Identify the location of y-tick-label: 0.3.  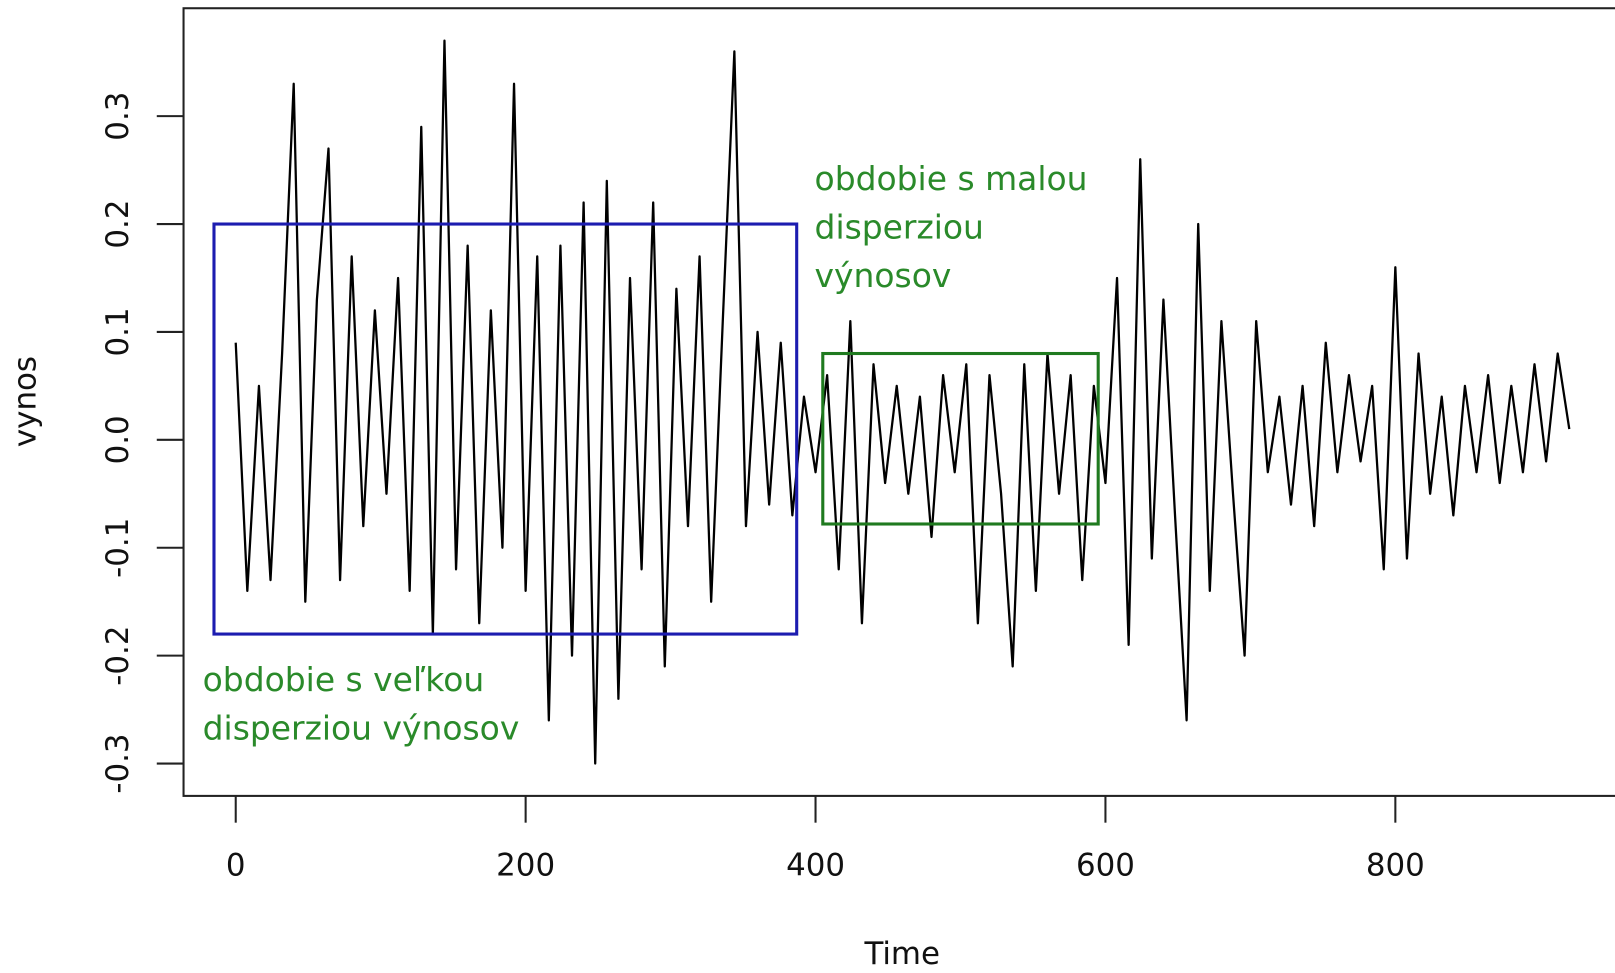
(118, 116).